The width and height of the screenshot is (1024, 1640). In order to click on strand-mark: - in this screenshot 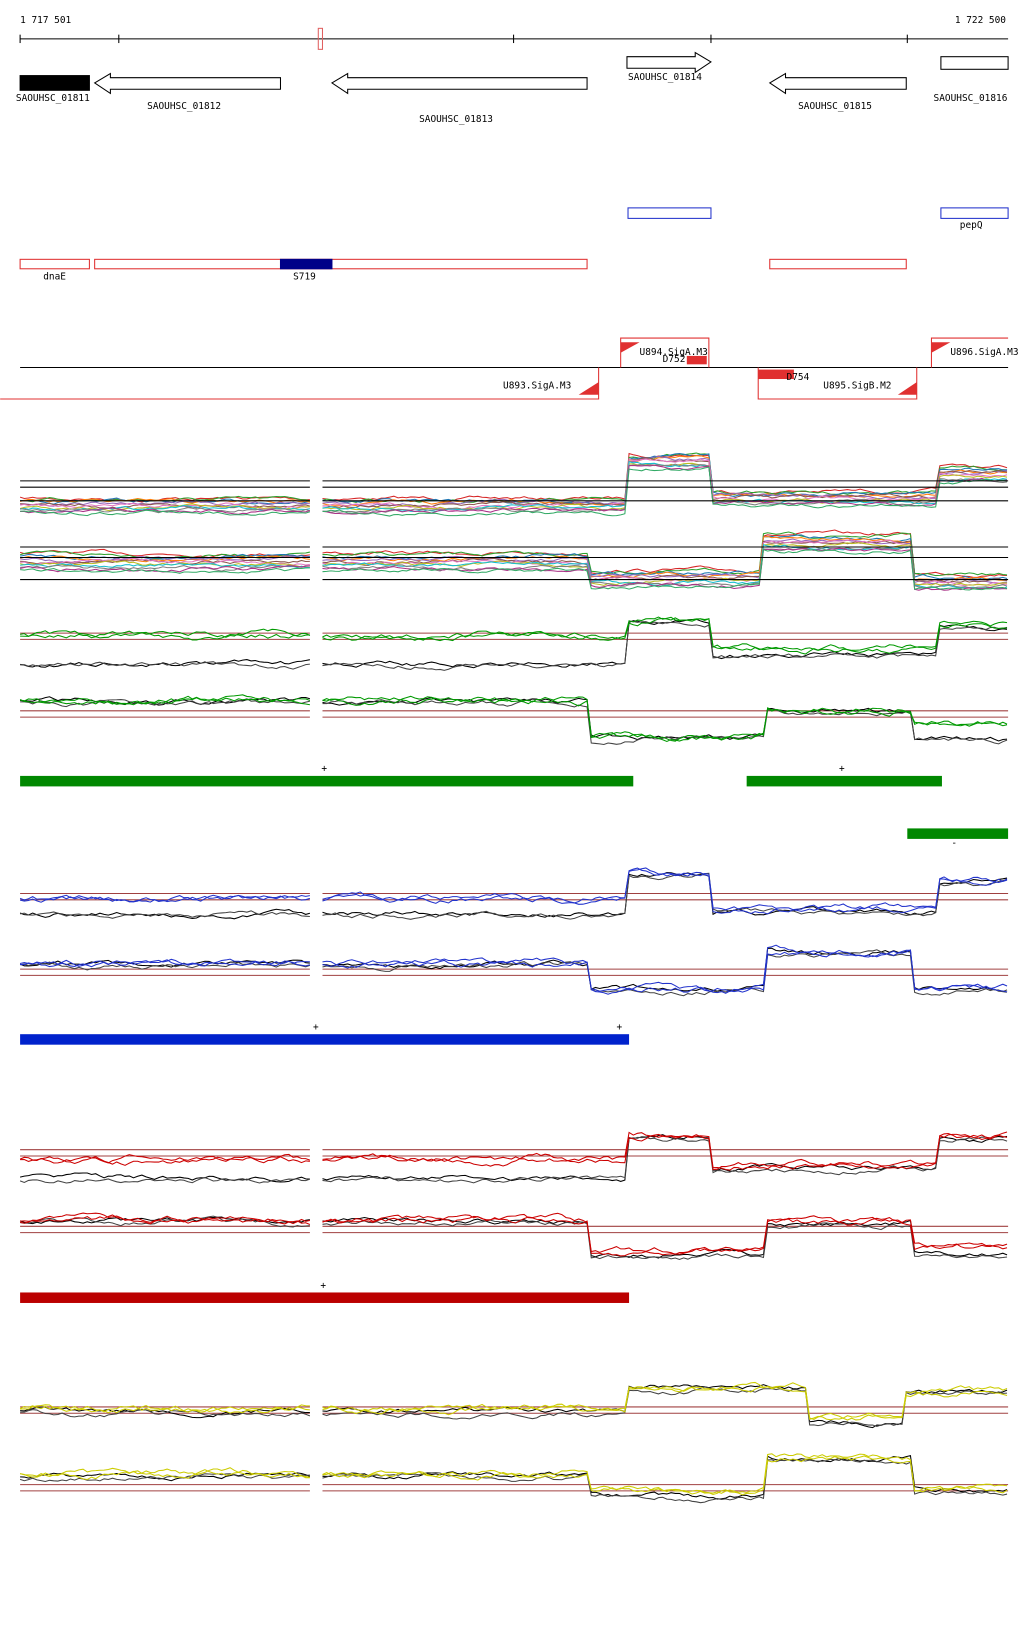, I will do `click(954, 843)`.